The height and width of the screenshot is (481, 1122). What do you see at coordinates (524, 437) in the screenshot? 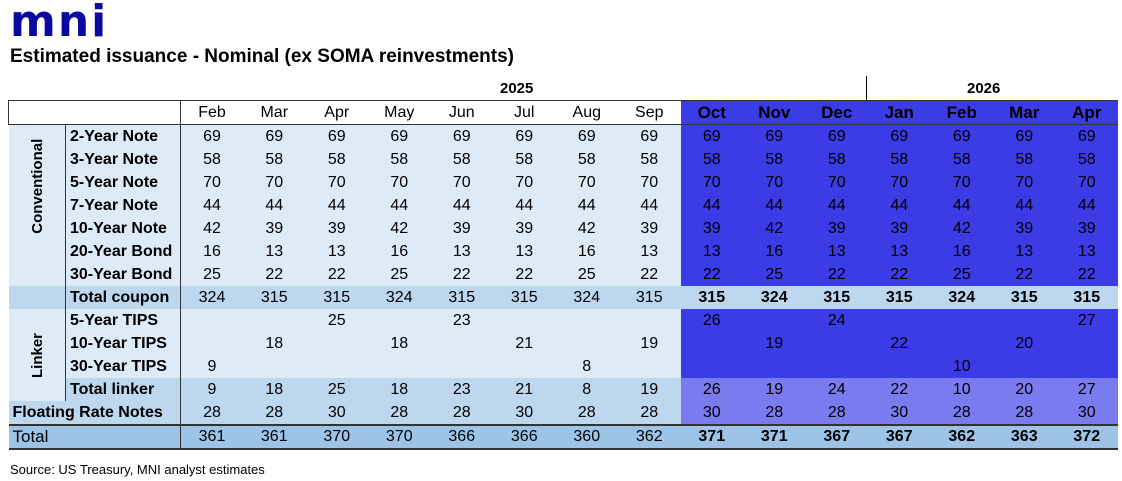
I see `value-cell: 366` at bounding box center [524, 437].